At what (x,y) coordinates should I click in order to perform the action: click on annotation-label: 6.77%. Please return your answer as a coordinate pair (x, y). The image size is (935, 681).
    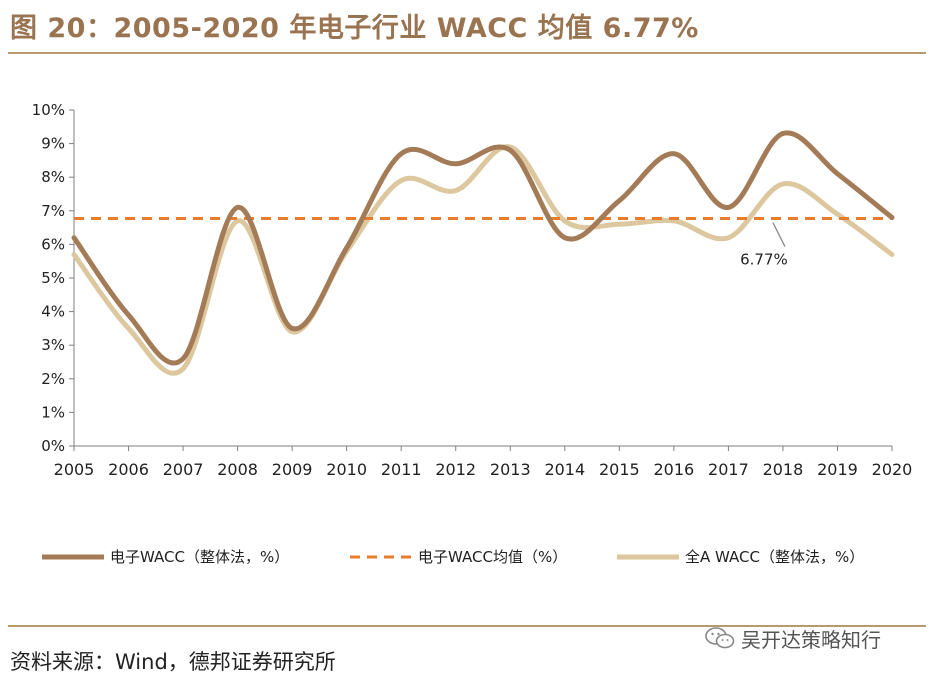
    Looking at the image, I should click on (764, 260).